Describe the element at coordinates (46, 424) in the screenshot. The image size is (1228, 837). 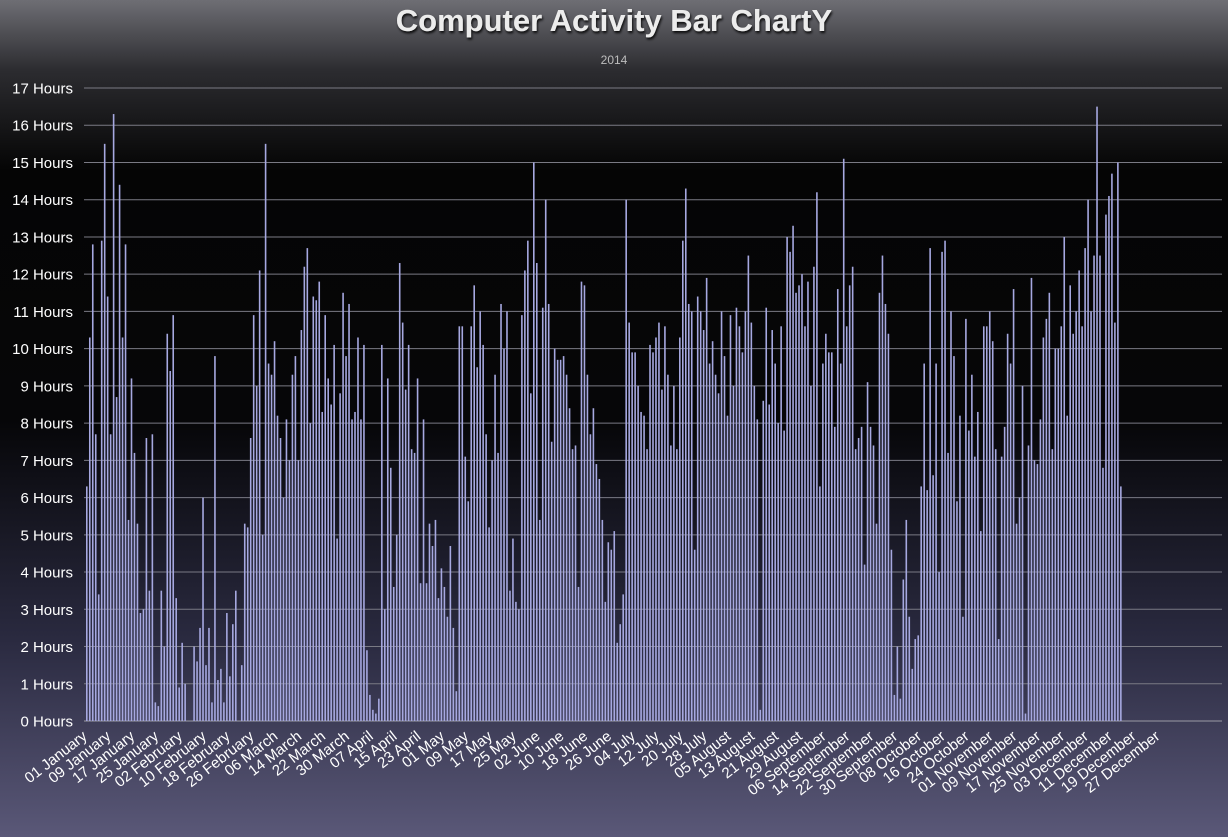
I see `y-tick-label: 8 Hours` at that location.